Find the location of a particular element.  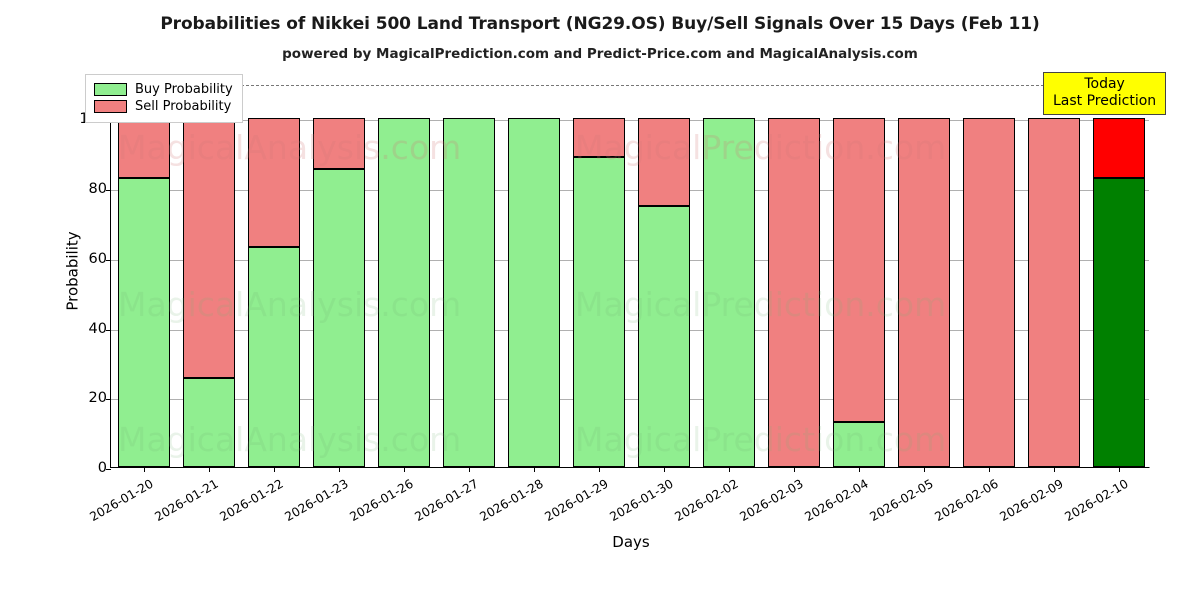

x-axis-tick-label: 2026-01-28 is located at coordinates (511, 500).